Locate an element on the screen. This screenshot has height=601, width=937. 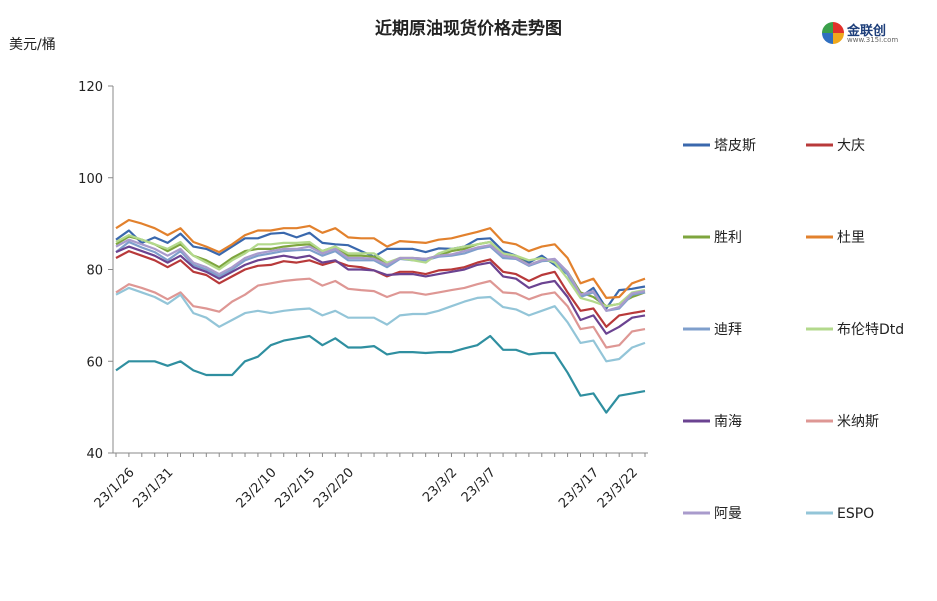
x-tick-label: 23/1/31 is located at coordinates (153, 488).